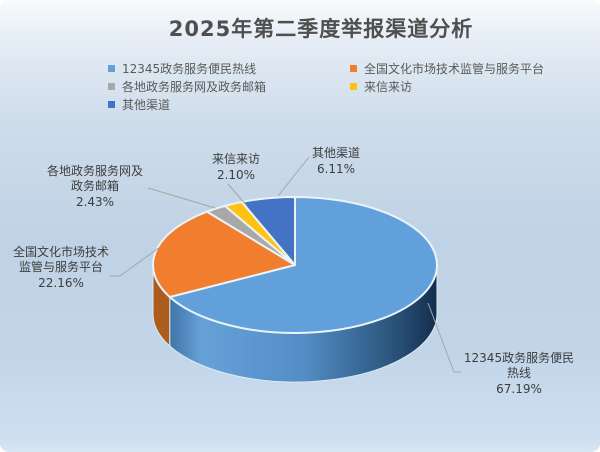  I want to click on slice-label: 各地政务服务网及 政务邮箱 2.43%, so click(95, 187).